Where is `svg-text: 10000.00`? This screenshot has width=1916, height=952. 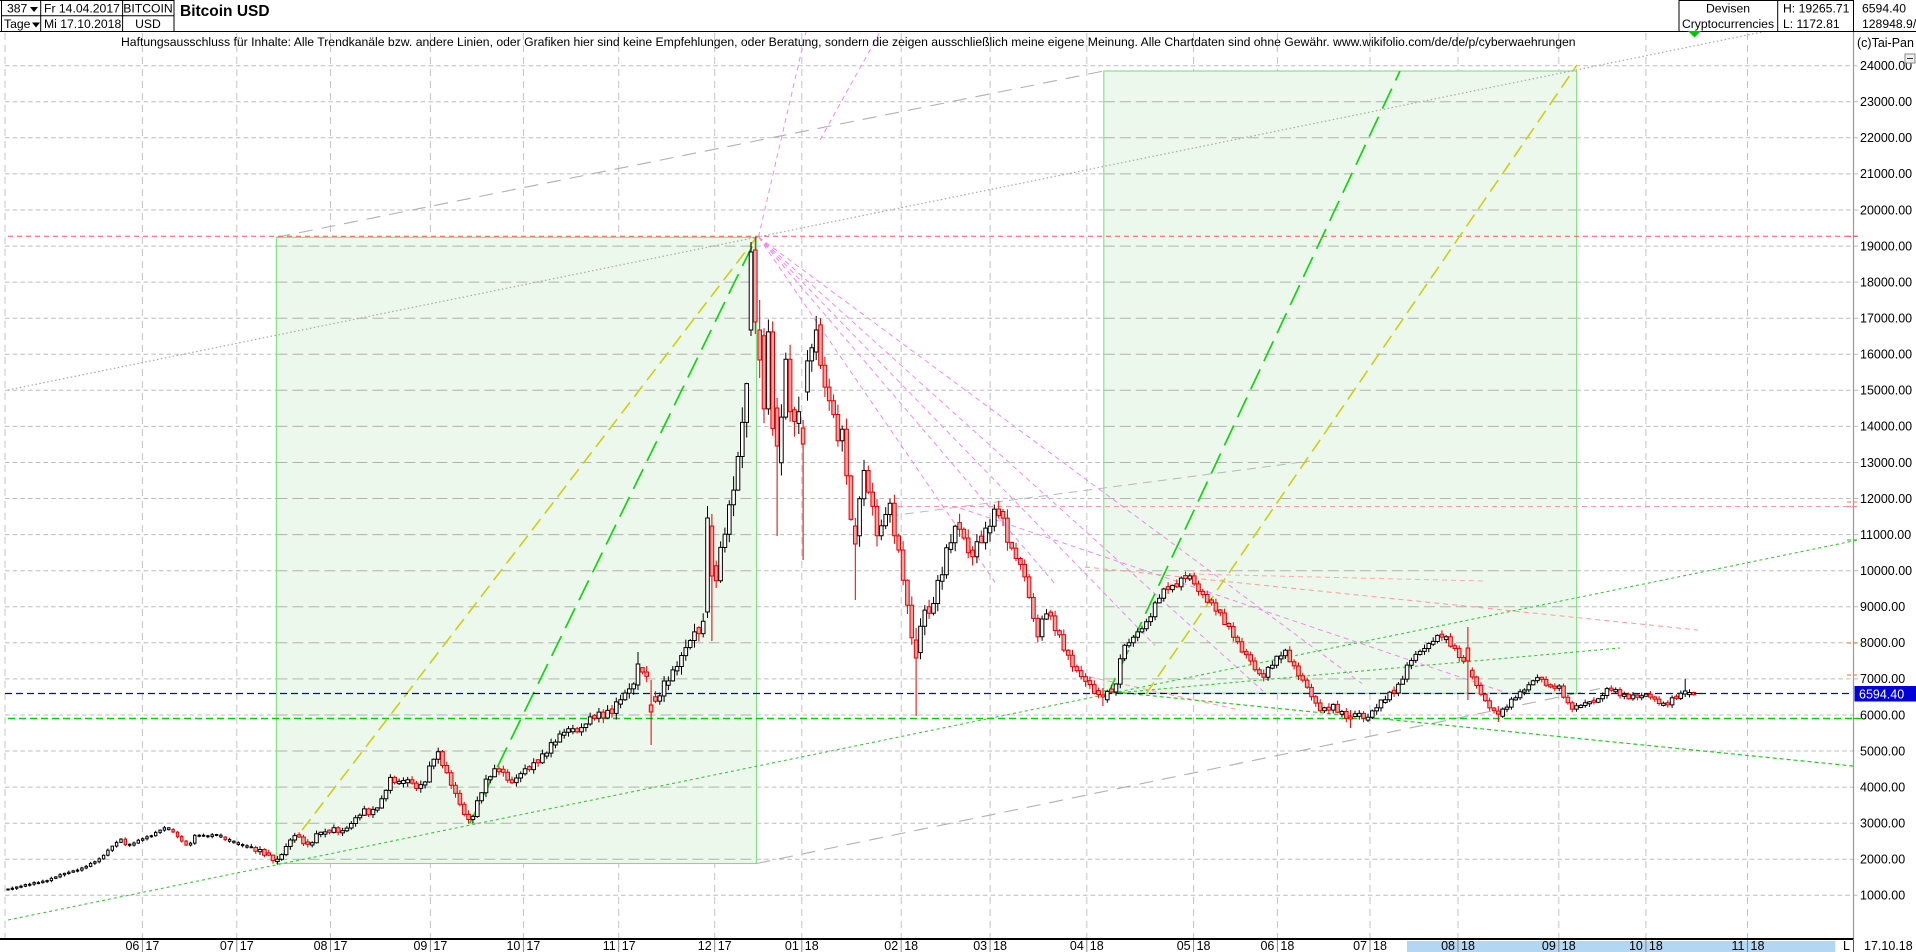
svg-text: 10000.00 is located at coordinates (1886, 571).